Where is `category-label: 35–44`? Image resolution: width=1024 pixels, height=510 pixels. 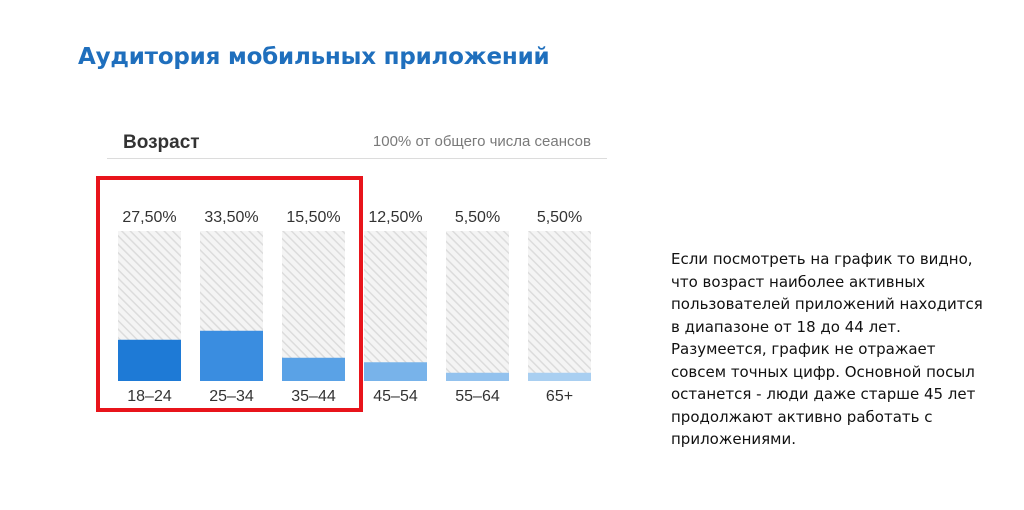
category-label: 35–44 is located at coordinates (313, 396).